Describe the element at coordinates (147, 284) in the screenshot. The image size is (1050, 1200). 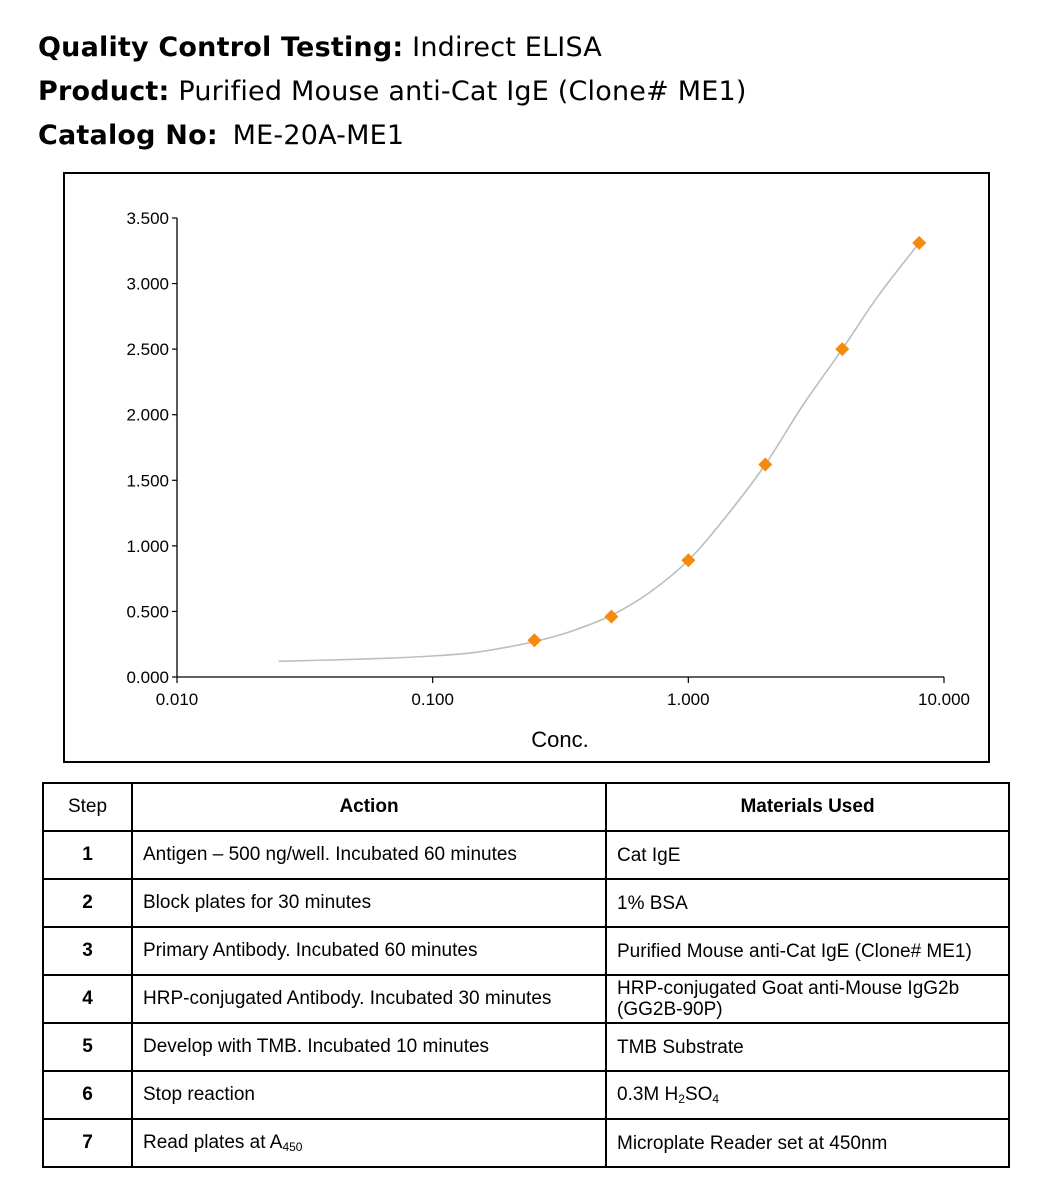
I see `y-tick-label: 3.000` at that location.